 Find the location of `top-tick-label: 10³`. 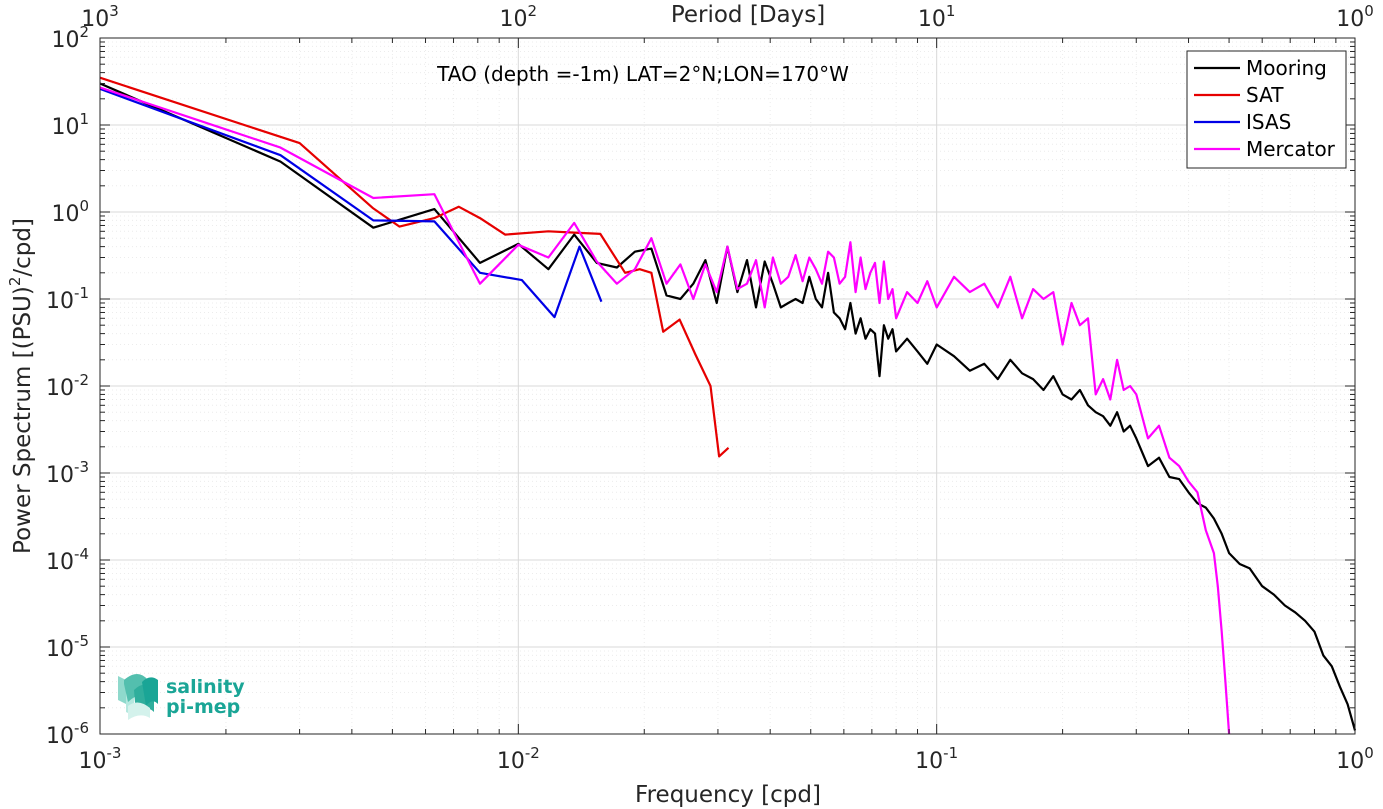

top-tick-label: 10³ is located at coordinates (100, 17).